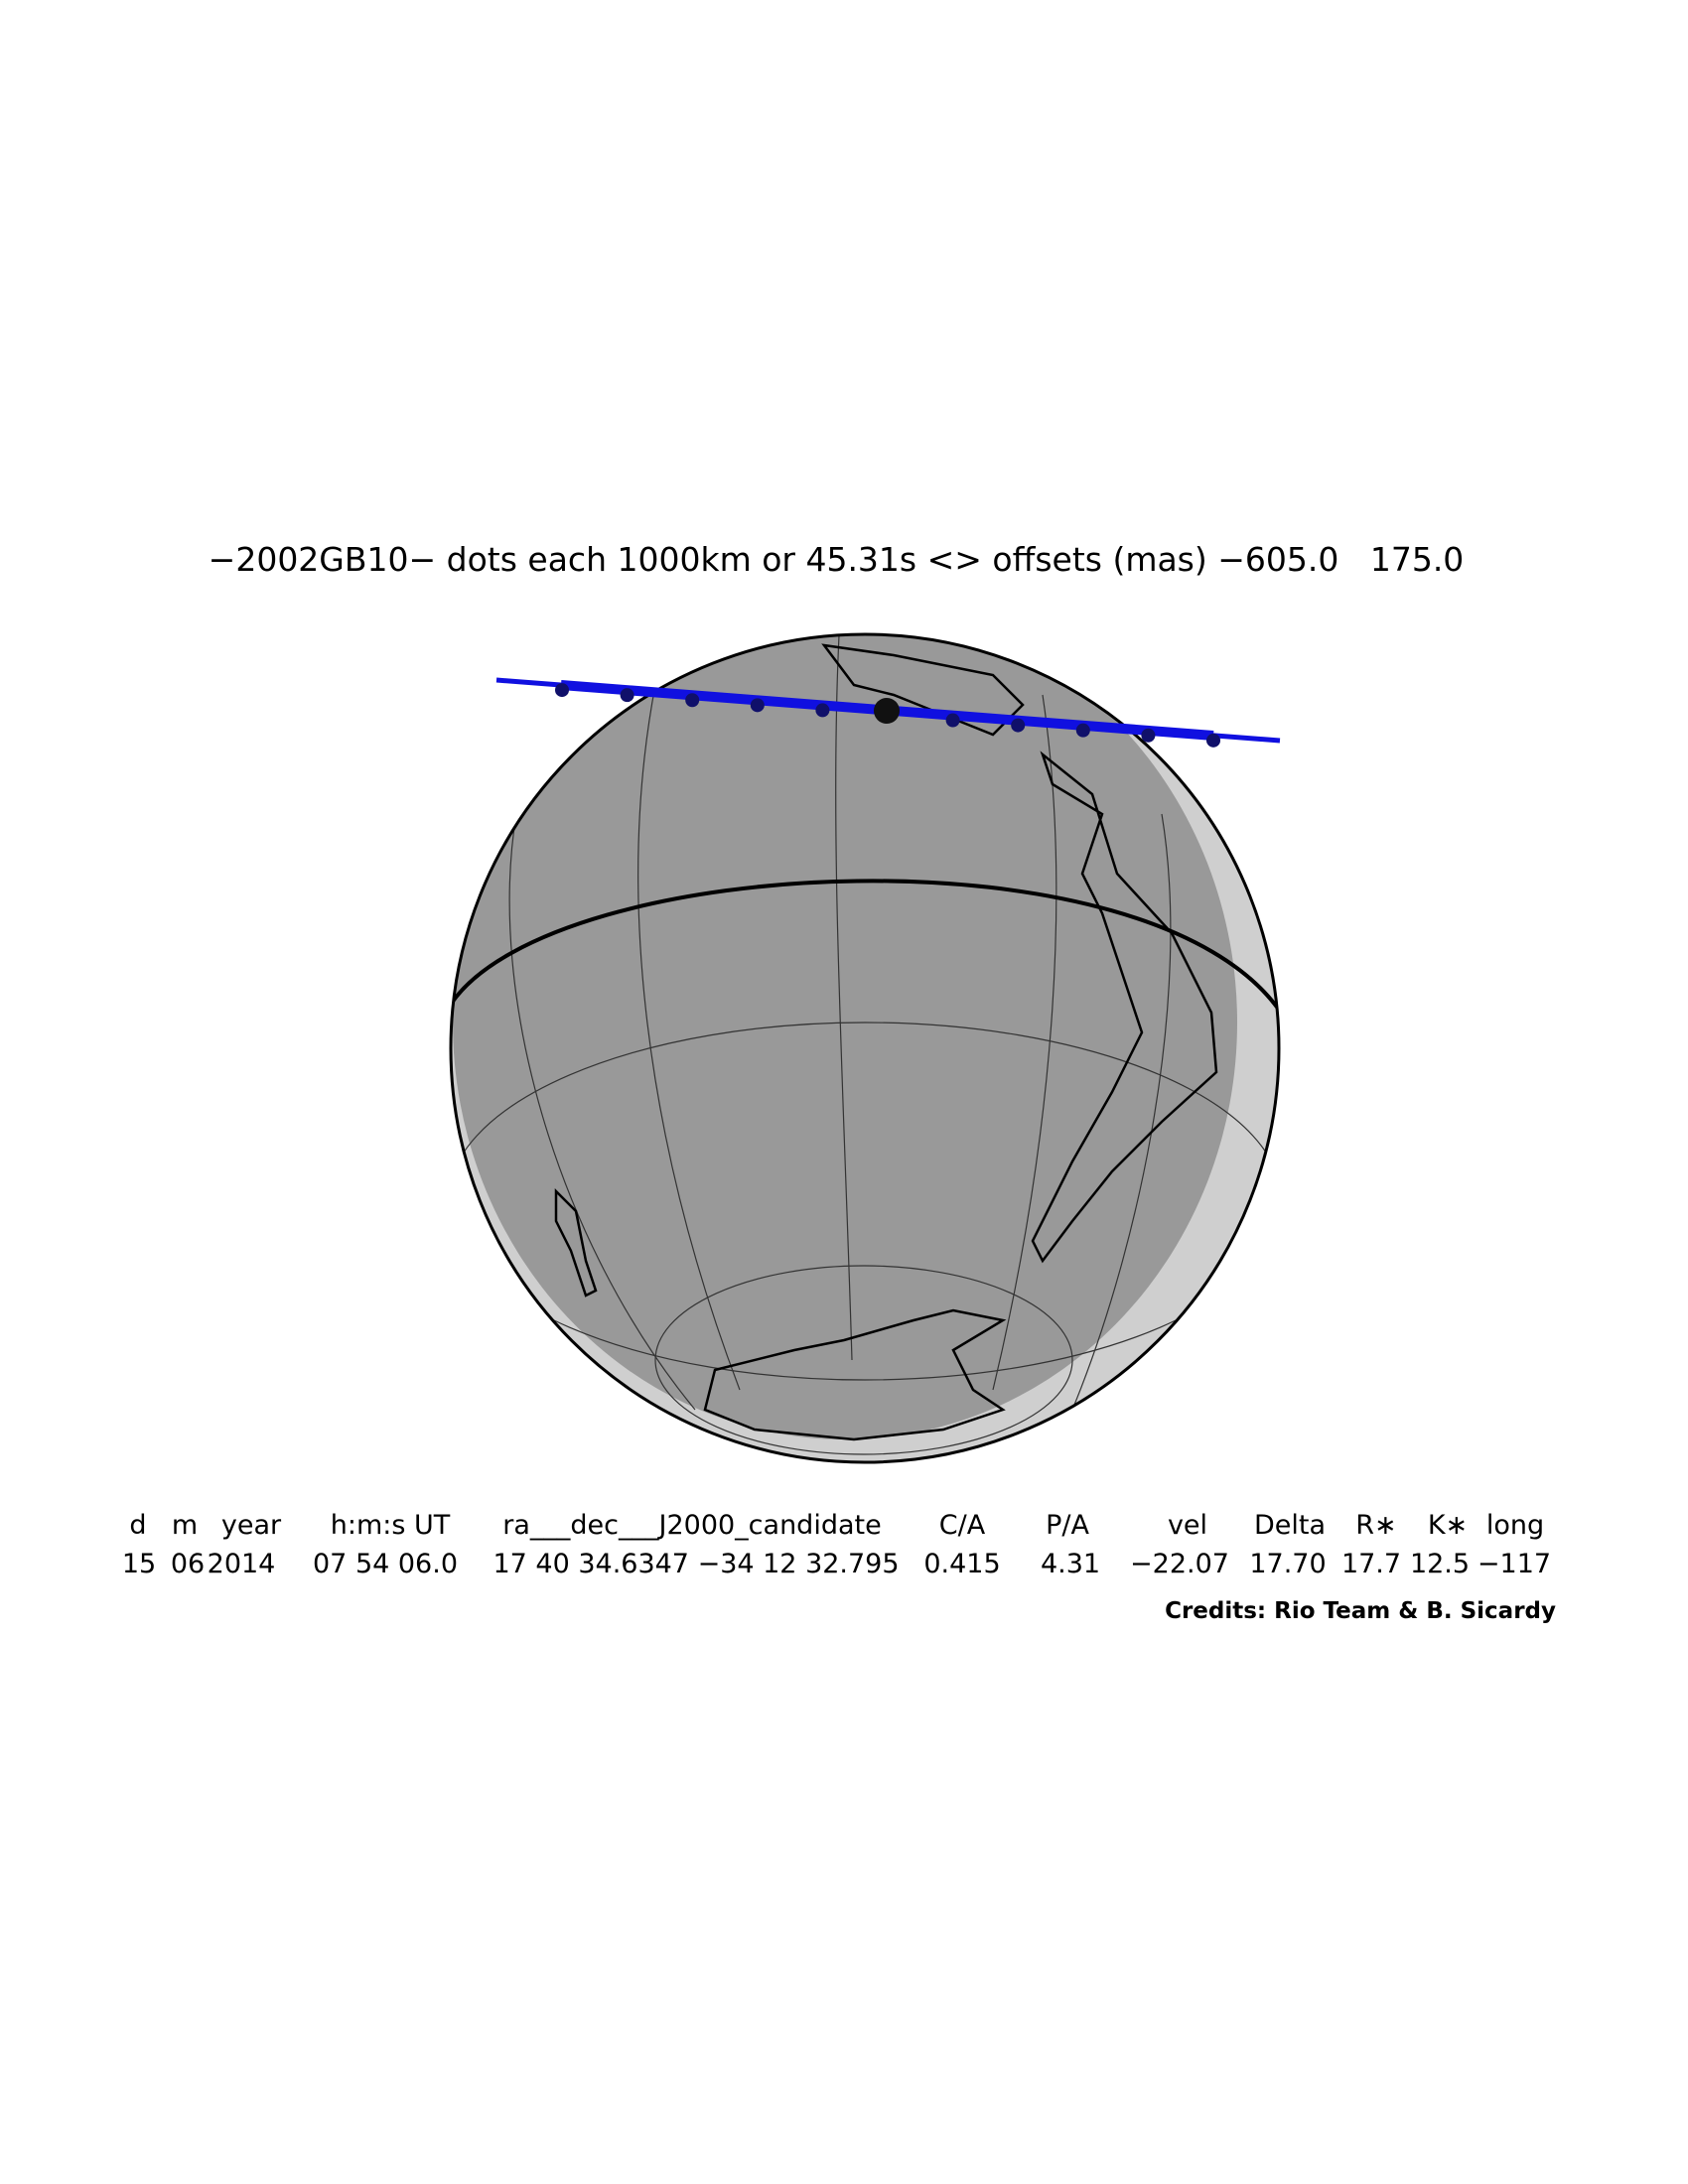  What do you see at coordinates (185, 1525) in the screenshot?
I see `column-header: m` at bounding box center [185, 1525].